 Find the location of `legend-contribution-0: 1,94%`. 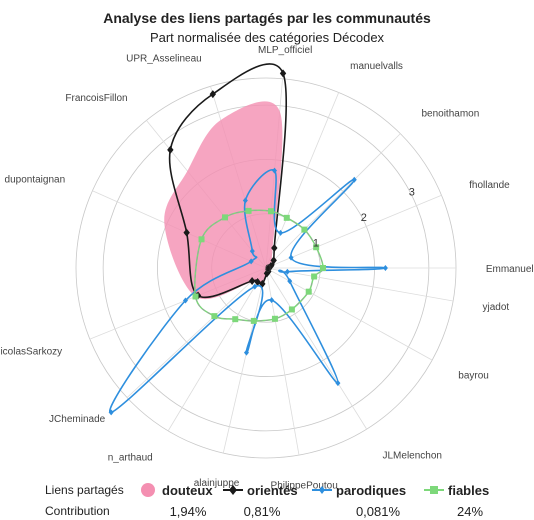

legend-contribution-0: 1,94% is located at coordinates (188, 511).